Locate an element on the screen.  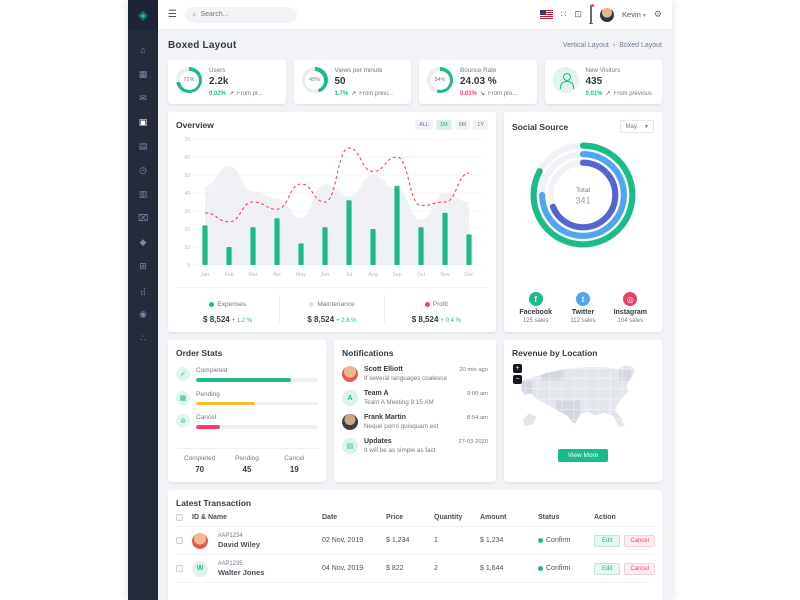
revenue-panel: Revenue by Location + − is located at coordinates (583, 411).